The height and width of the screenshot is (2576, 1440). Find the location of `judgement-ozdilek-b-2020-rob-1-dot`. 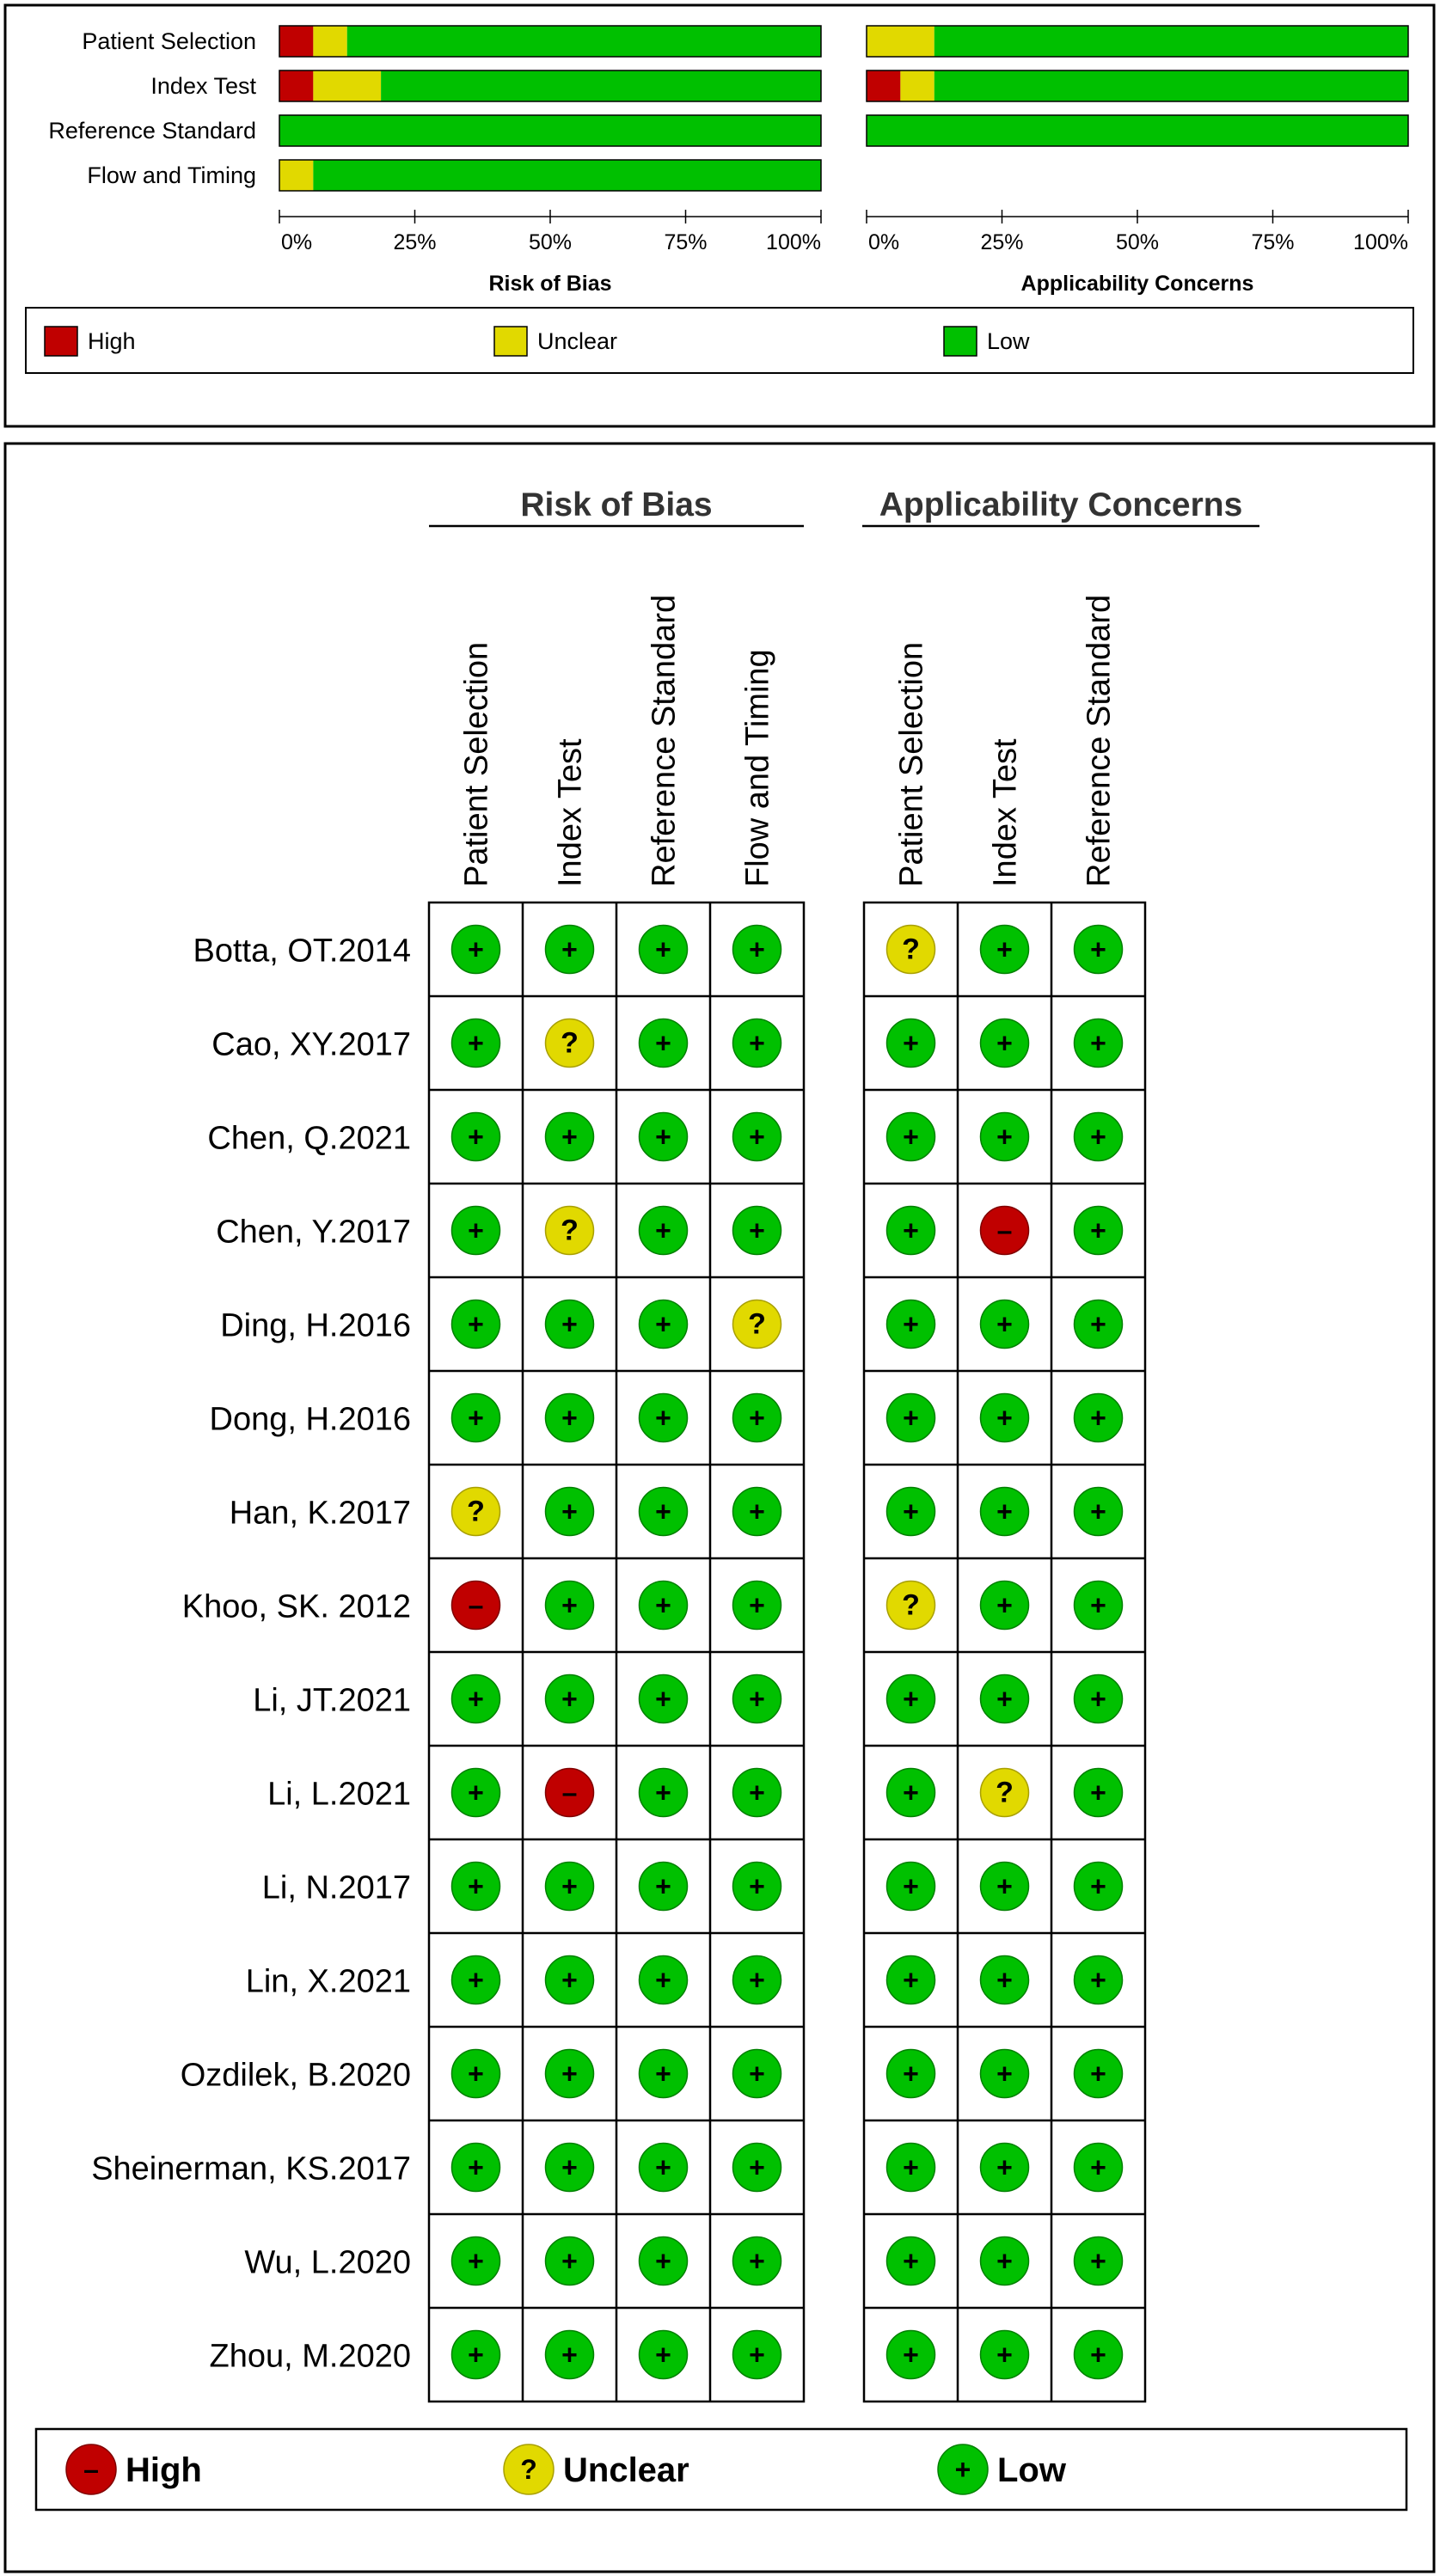

judgement-ozdilek-b-2020-rob-1-dot is located at coordinates (569, 2073).